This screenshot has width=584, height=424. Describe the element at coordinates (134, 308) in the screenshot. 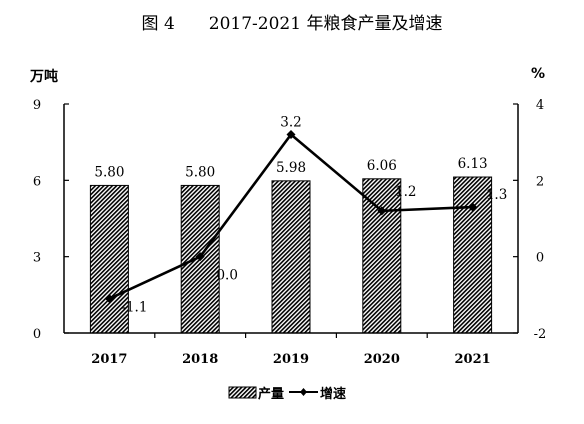

I see `line-value-label: -1.1` at that location.